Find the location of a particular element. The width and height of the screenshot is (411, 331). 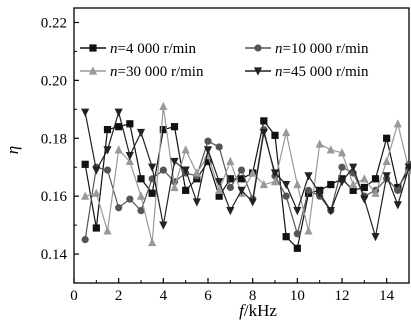

y-tick-label: 0.20 is located at coordinates (54, 81).